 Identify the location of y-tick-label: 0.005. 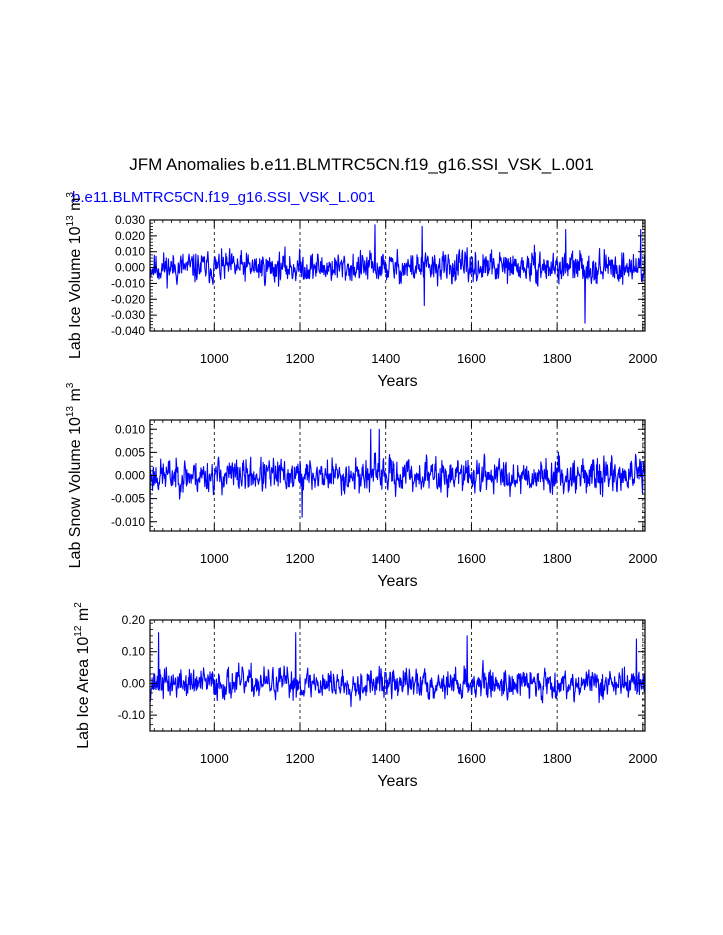
(130, 452).